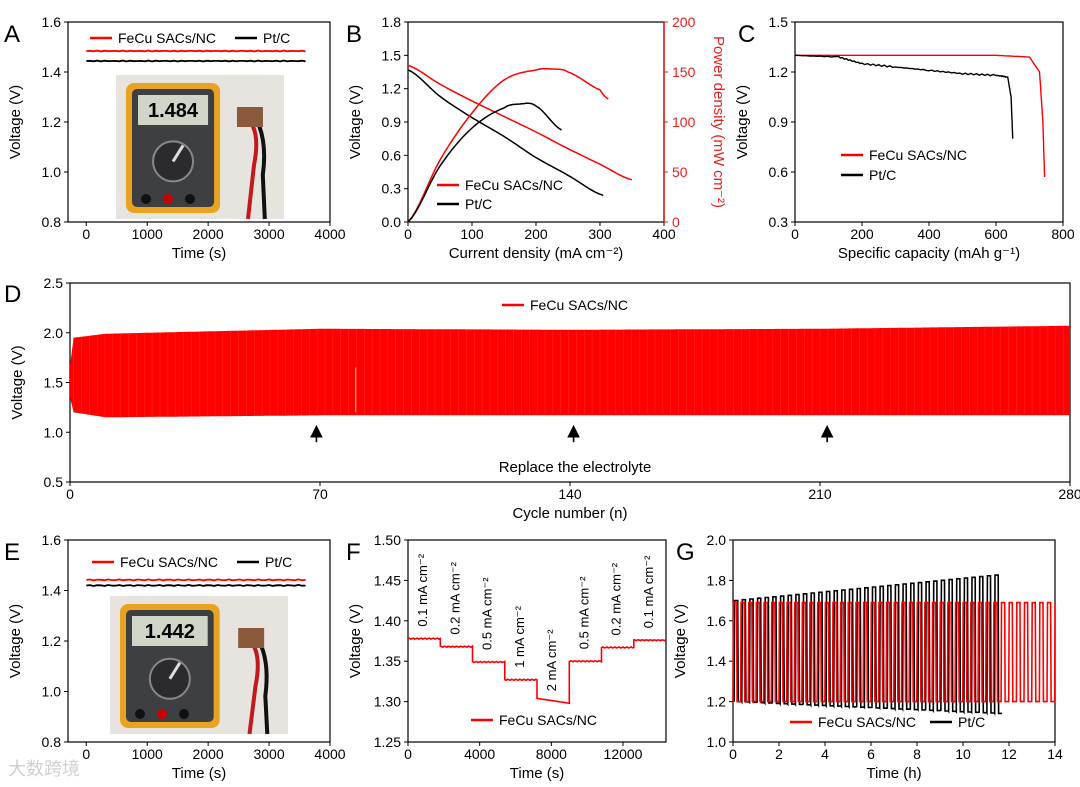  Describe the element at coordinates (251, 638) in the screenshot. I see `battery-cell` at that location.